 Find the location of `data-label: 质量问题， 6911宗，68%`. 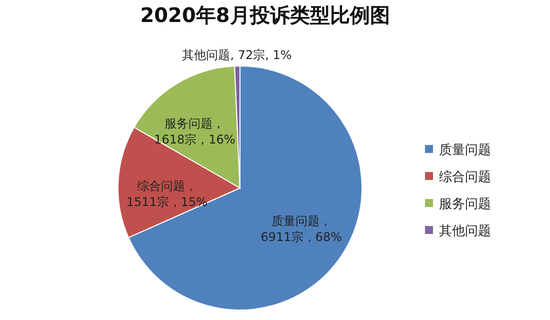

data-label: 质量问题， 6911宗，68% is located at coordinates (301, 229).